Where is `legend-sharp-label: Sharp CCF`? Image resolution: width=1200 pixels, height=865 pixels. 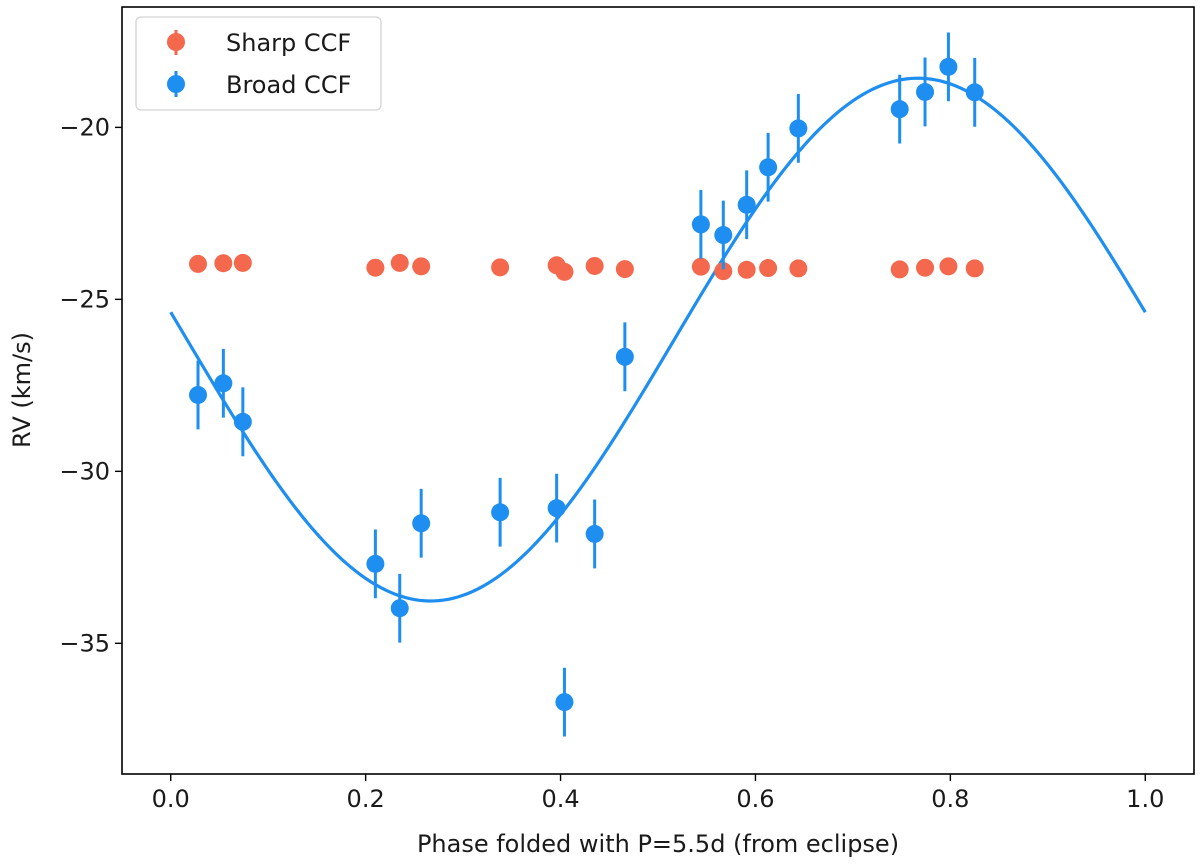
legend-sharp-label: Sharp CCF is located at coordinates (288, 43).